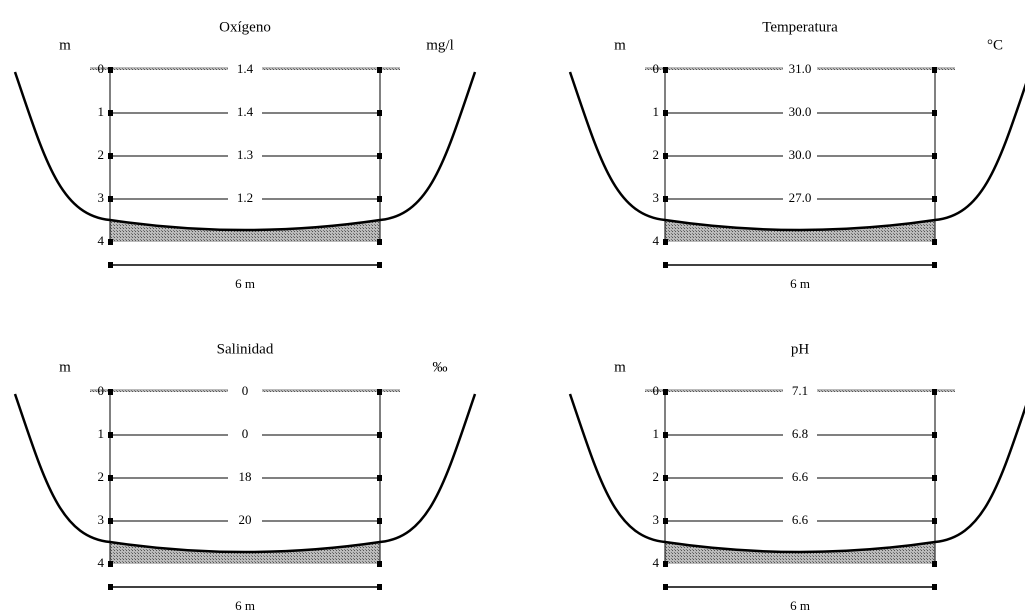 Image resolution: width=1025 pixels, height=616 pixels. Describe the element at coordinates (440, 367) in the screenshot. I see `unit: ‰` at that location.